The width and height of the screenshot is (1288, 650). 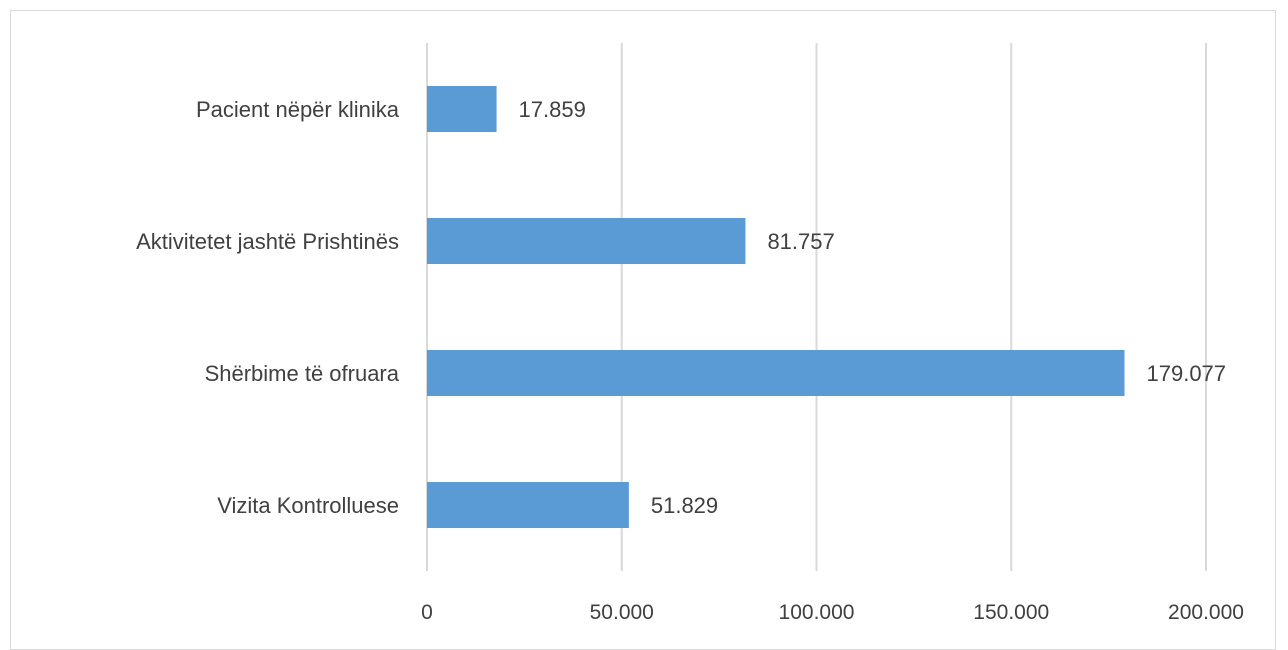 I want to click on x-tick-label-2: 100.000, so click(x=817, y=612).